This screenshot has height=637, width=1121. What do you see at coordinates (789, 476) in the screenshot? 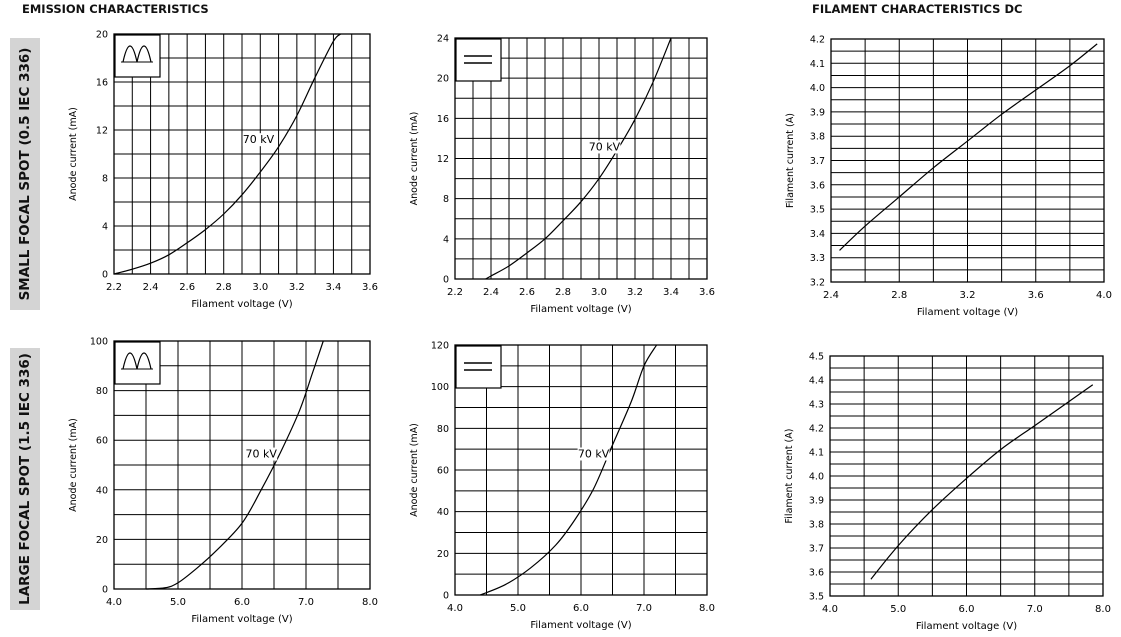
I see `y-axis-label: Filament current (A)` at bounding box center [789, 476].